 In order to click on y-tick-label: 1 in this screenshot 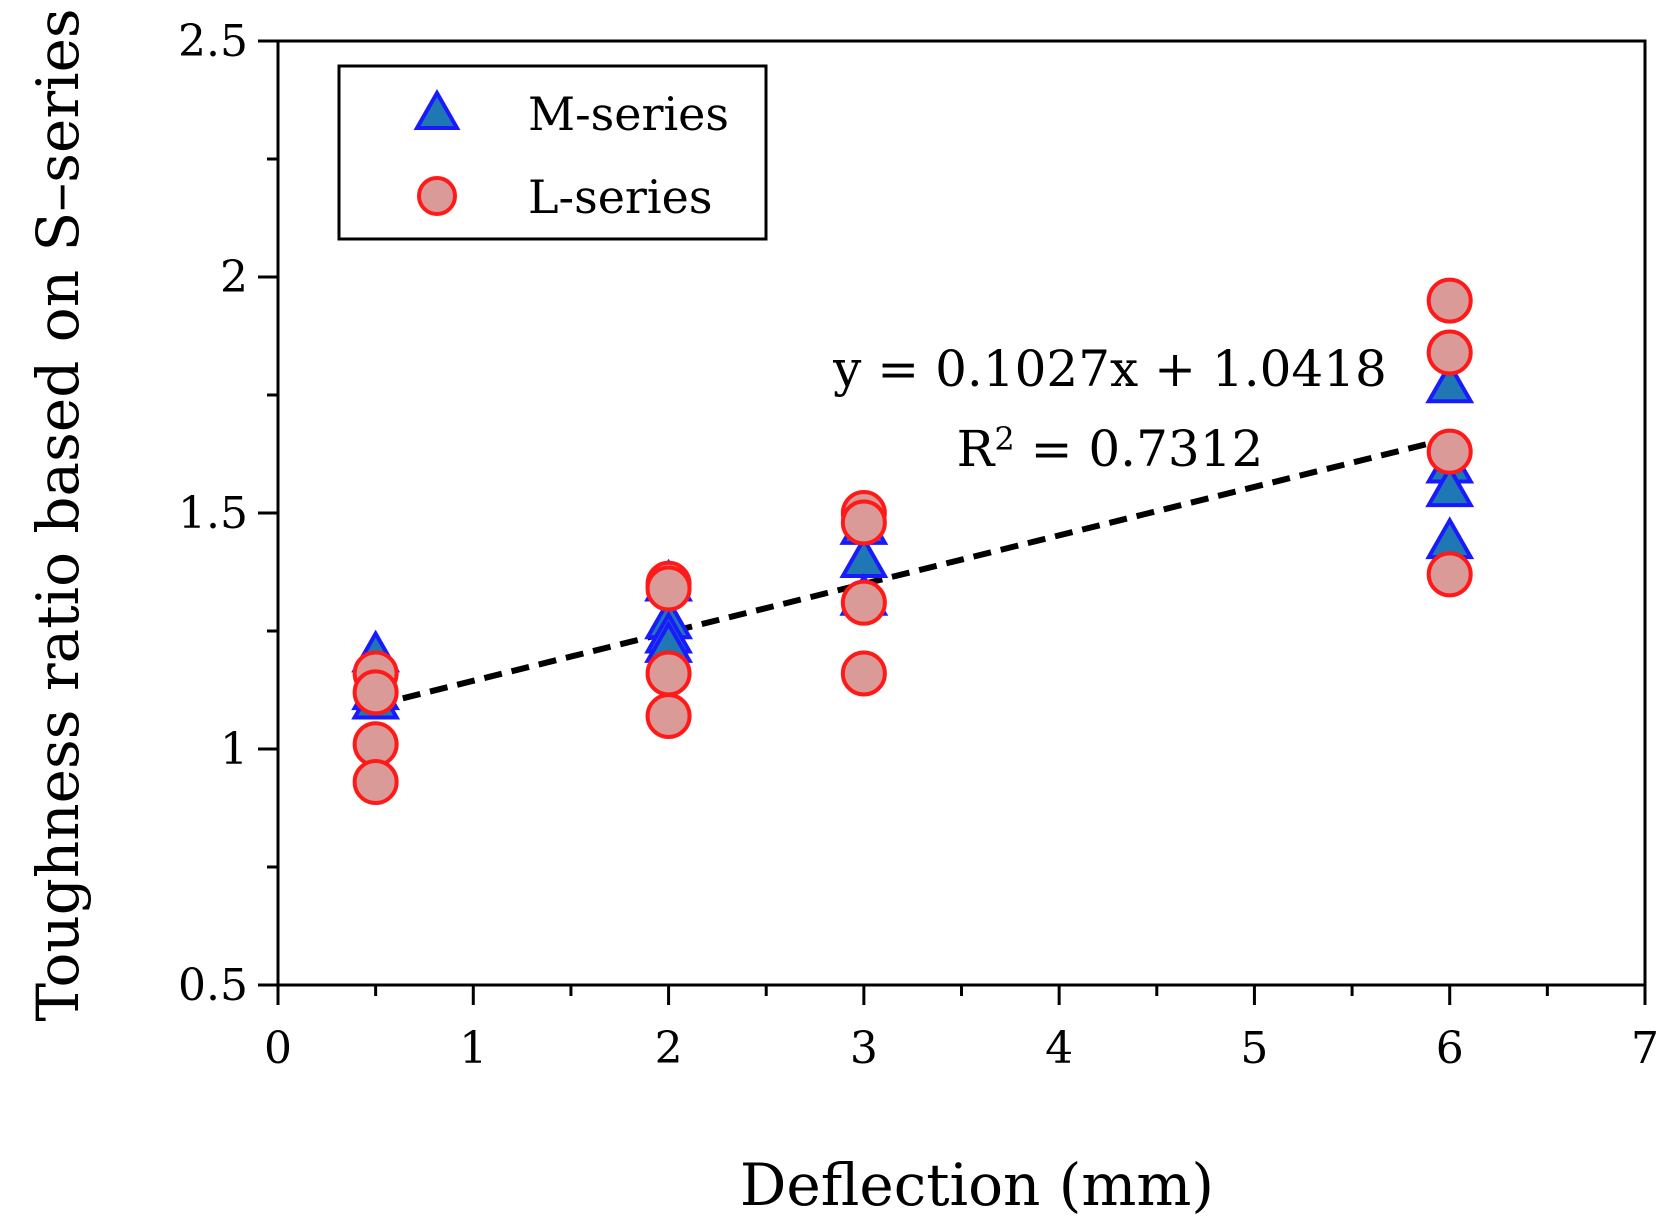, I will do `click(234, 749)`.